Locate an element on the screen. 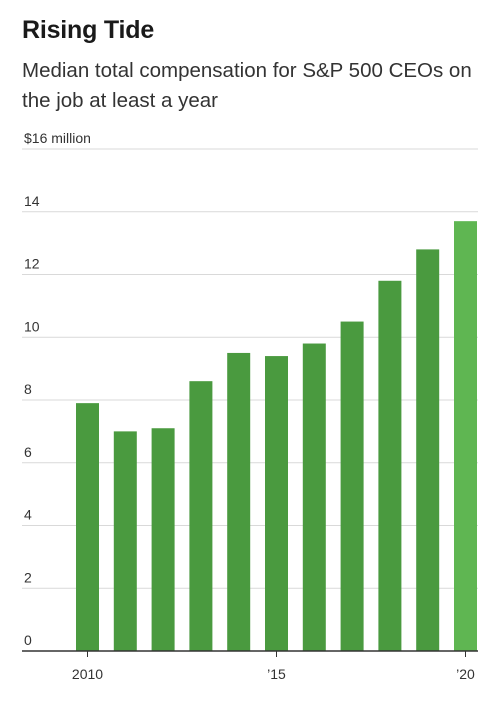 This screenshot has width=500, height=701. bar-2013 is located at coordinates (201, 516).